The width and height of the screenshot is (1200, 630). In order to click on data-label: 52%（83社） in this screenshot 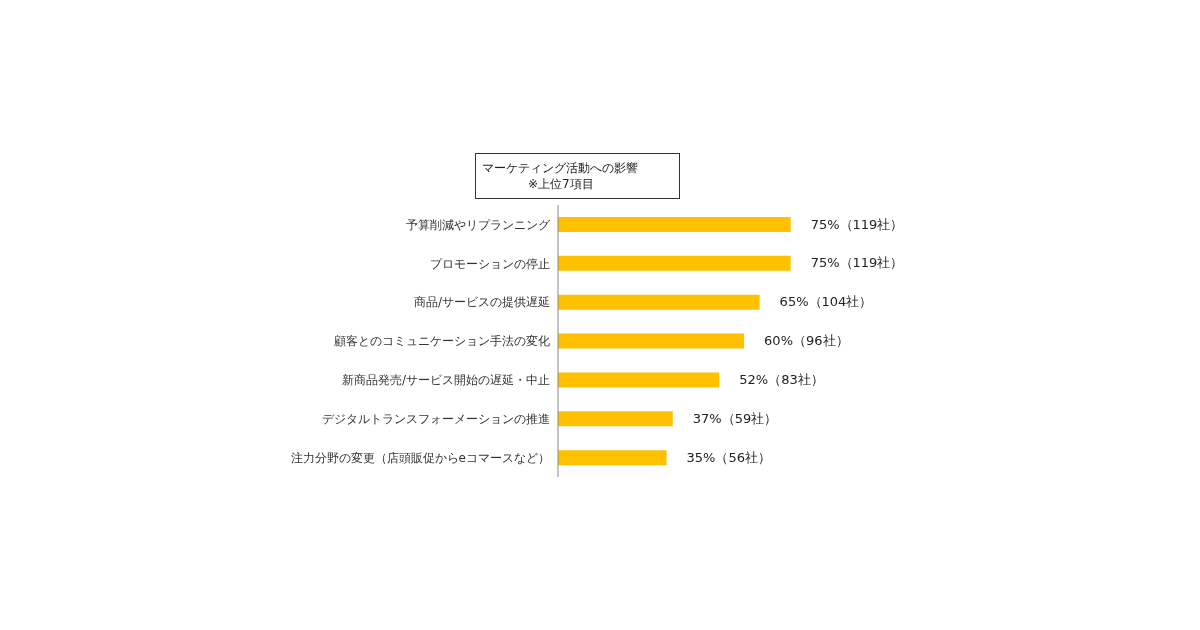, I will do `click(781, 379)`.